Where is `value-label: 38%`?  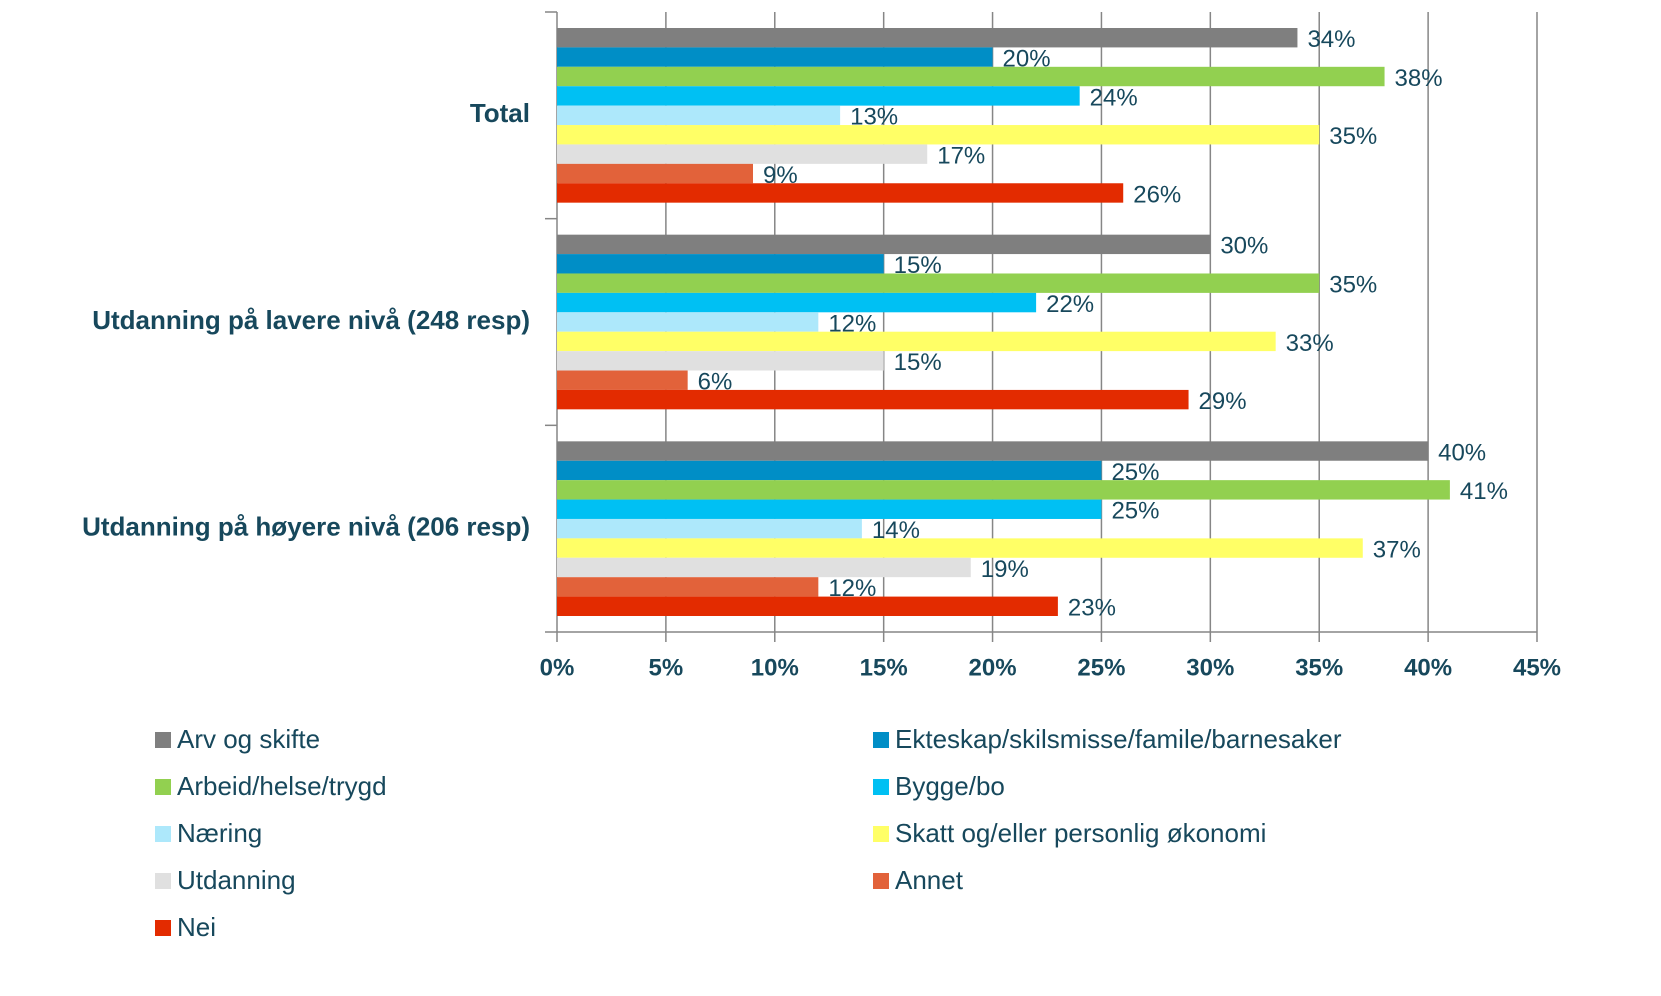
value-label: 38% is located at coordinates (1419, 78).